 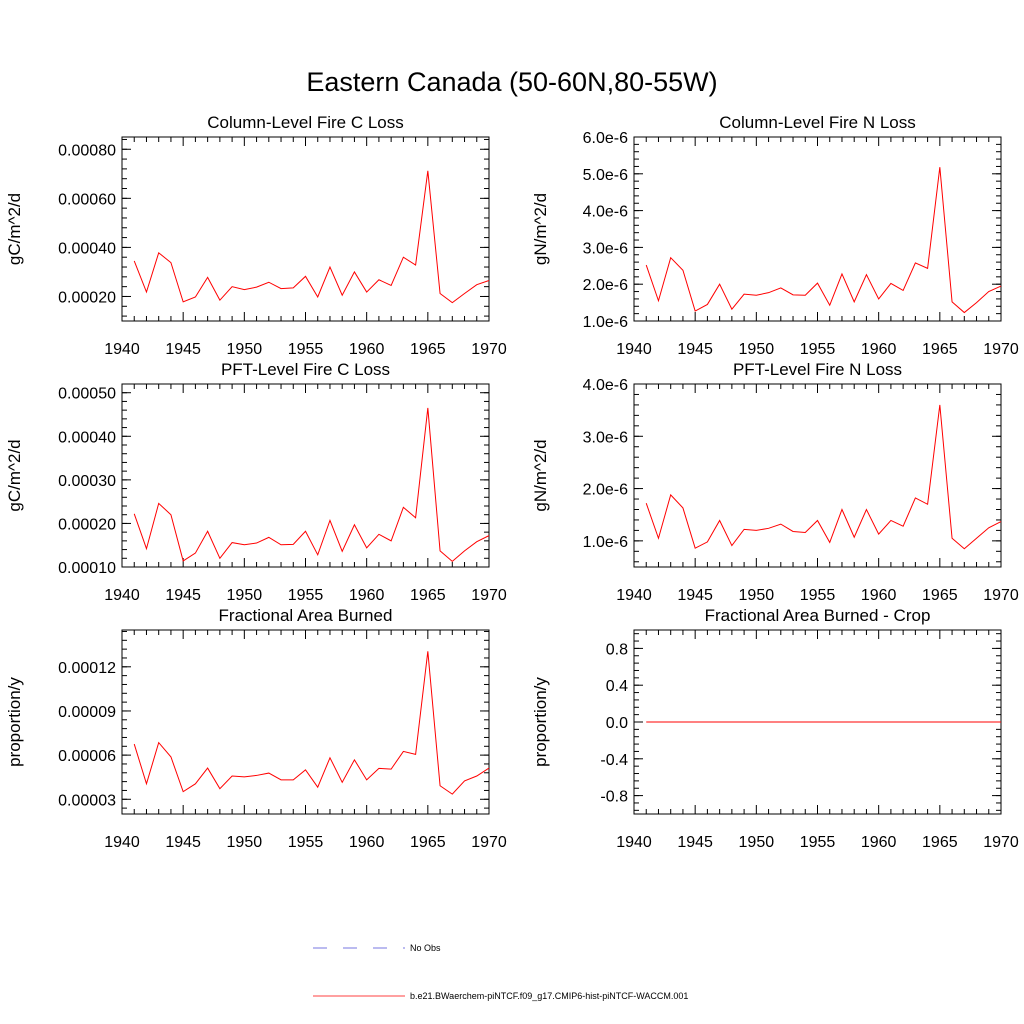 What do you see at coordinates (617, 649) in the screenshot?
I see `y-tick-label: 0.8` at bounding box center [617, 649].